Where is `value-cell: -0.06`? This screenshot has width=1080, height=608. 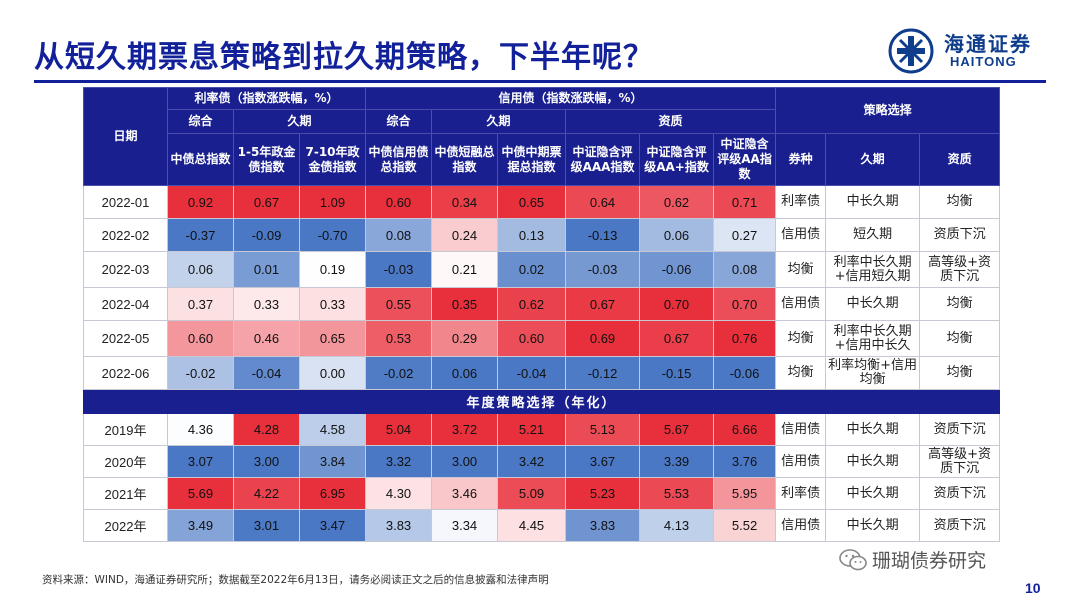 value-cell: -0.06 is located at coordinates (745, 373).